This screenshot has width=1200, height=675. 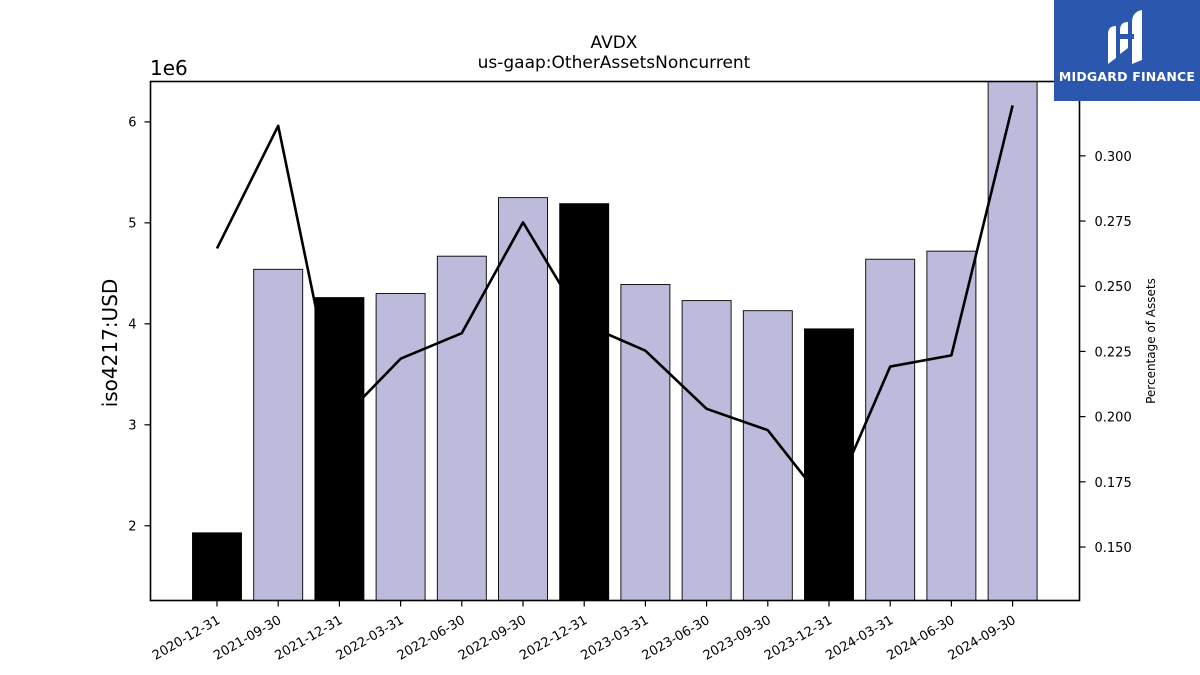 What do you see at coordinates (1113, 222) in the screenshot?
I see `y2-tick-label: 0.275` at bounding box center [1113, 222].